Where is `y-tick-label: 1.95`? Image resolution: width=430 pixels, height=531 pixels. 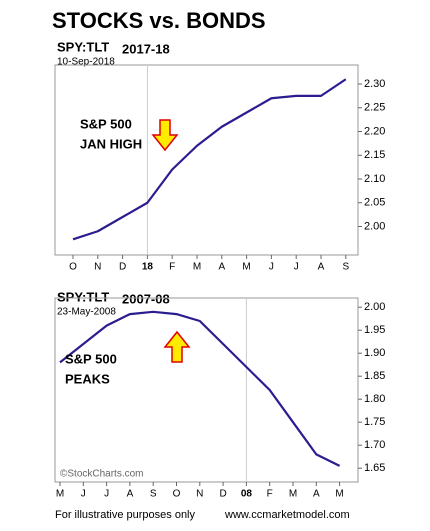 y-tick-label: 1.95 is located at coordinates (374, 330).